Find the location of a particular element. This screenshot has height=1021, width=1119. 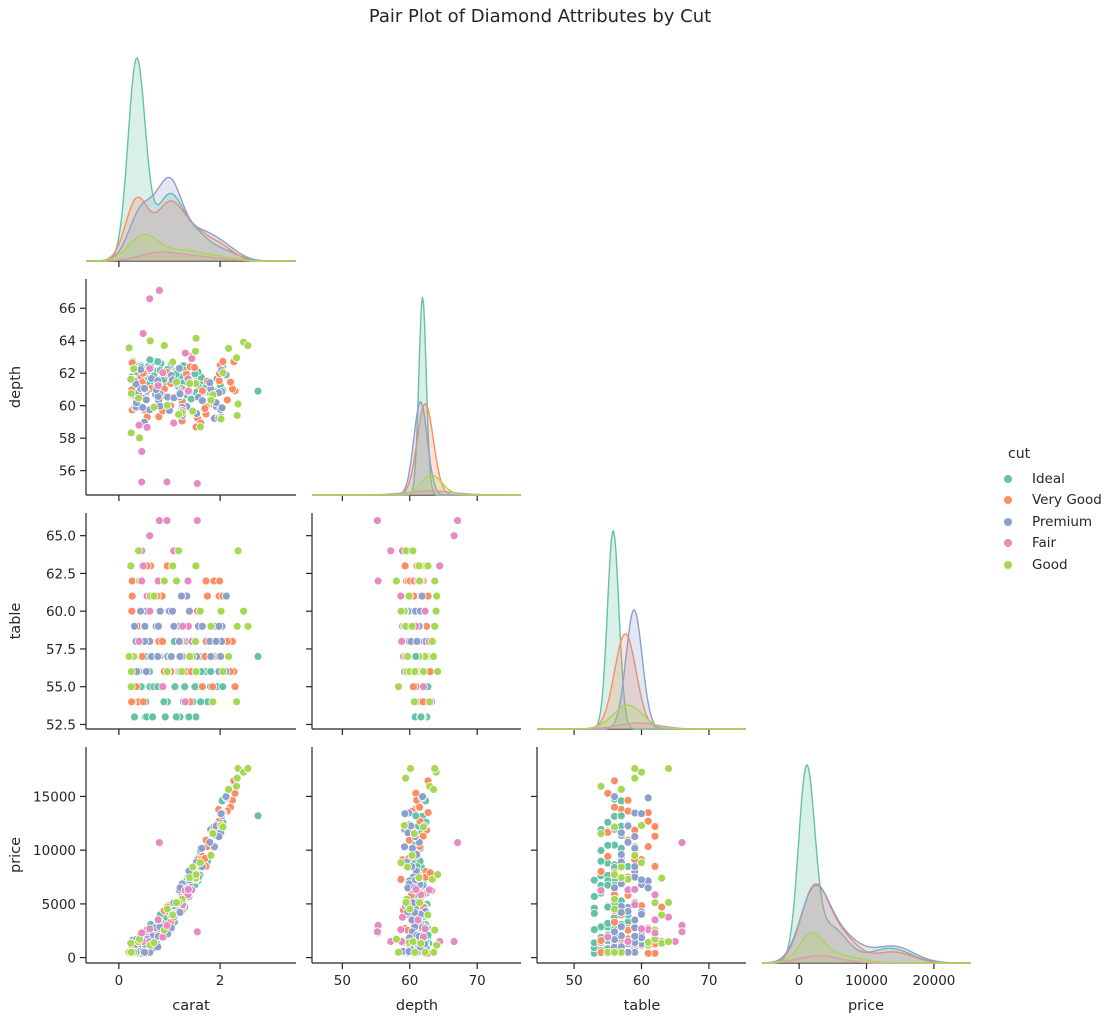

legend-item: Very Good is located at coordinates (1056, 501).